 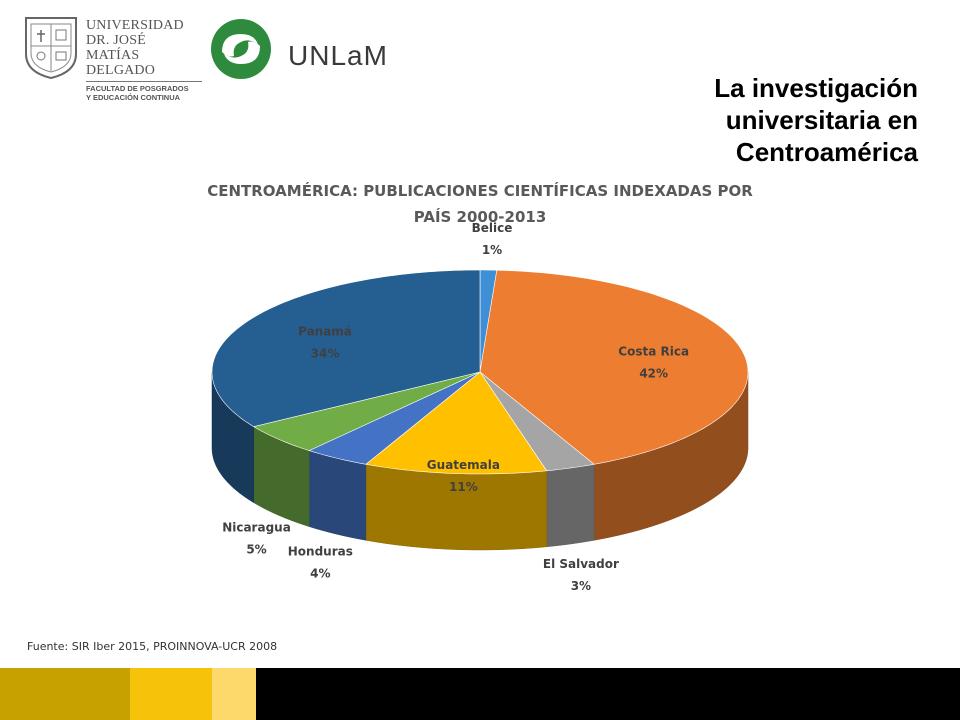 What do you see at coordinates (456, 507) in the screenshot?
I see `pie-side-guatemala` at bounding box center [456, 507].